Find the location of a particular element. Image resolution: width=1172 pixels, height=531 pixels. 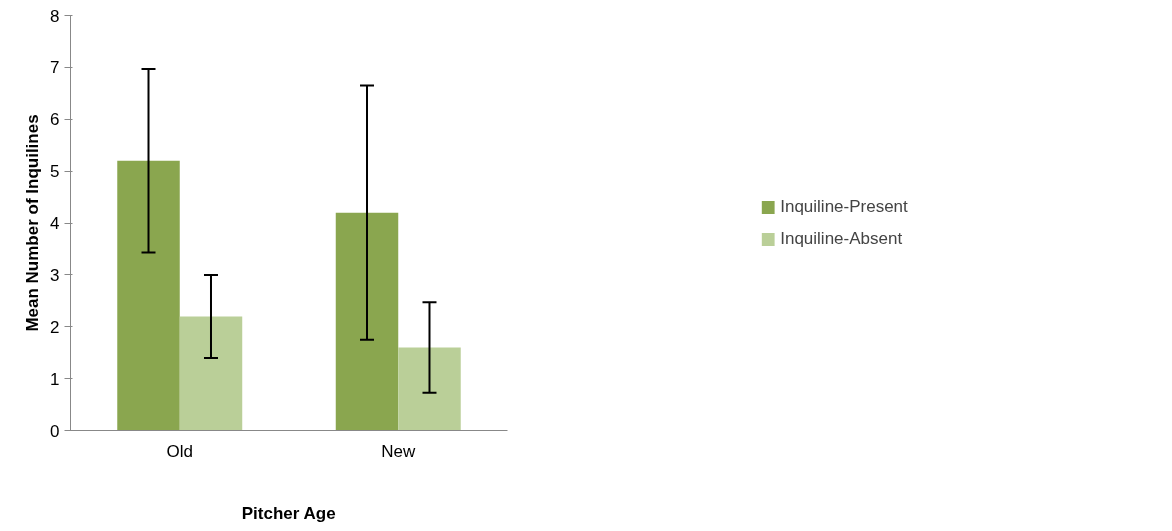

y-tick-label: 8 is located at coordinates (55, 16).